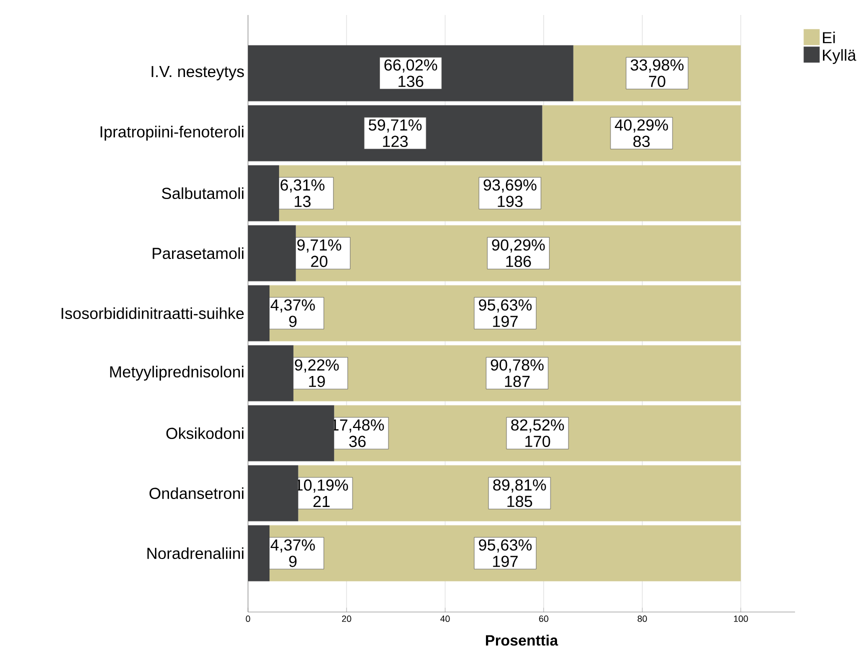 This screenshot has width=864, height=663. I want to click on data-label: 66,02% 136, so click(411, 73).